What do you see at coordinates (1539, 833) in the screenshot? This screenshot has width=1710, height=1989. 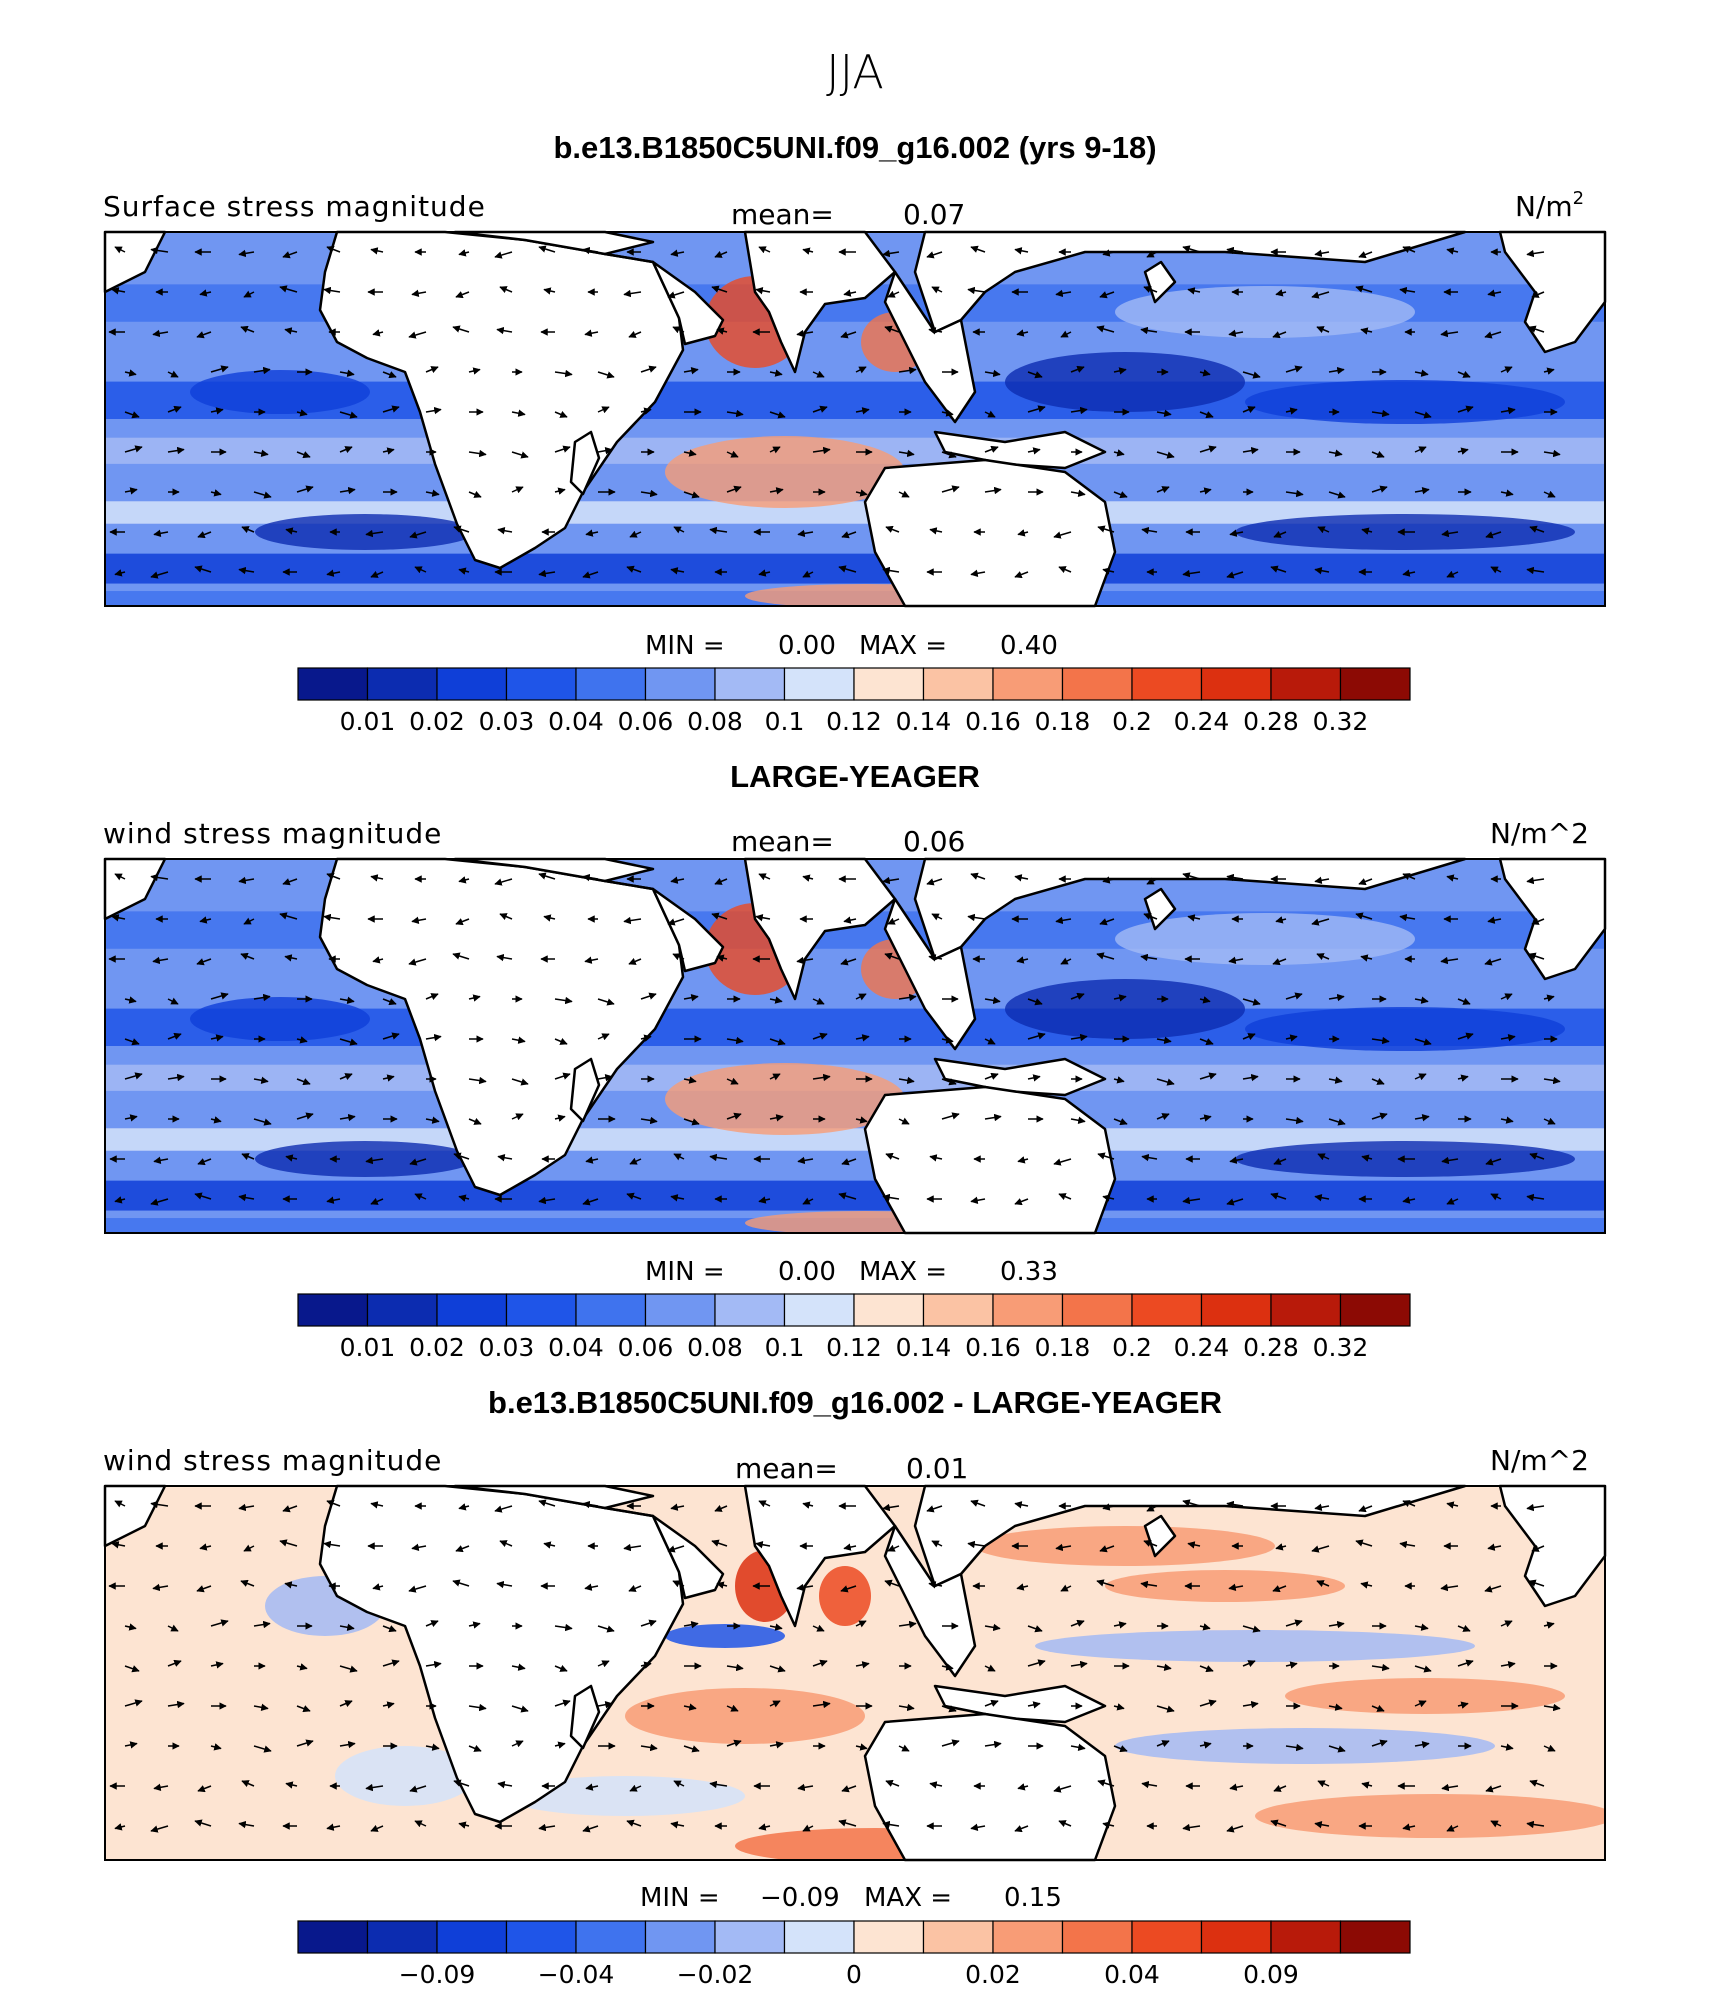 I see `panel-2-units: N/m^2` at bounding box center [1539, 833].